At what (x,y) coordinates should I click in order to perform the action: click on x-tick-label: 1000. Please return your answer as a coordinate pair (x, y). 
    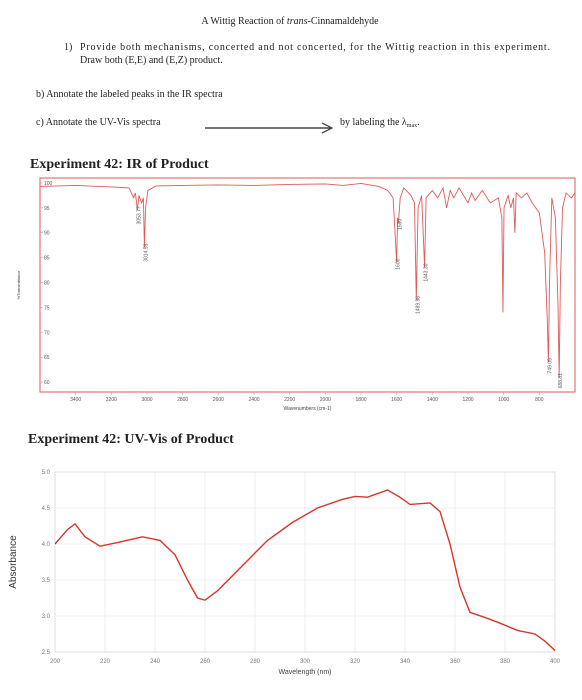
    Looking at the image, I should click on (503, 400).